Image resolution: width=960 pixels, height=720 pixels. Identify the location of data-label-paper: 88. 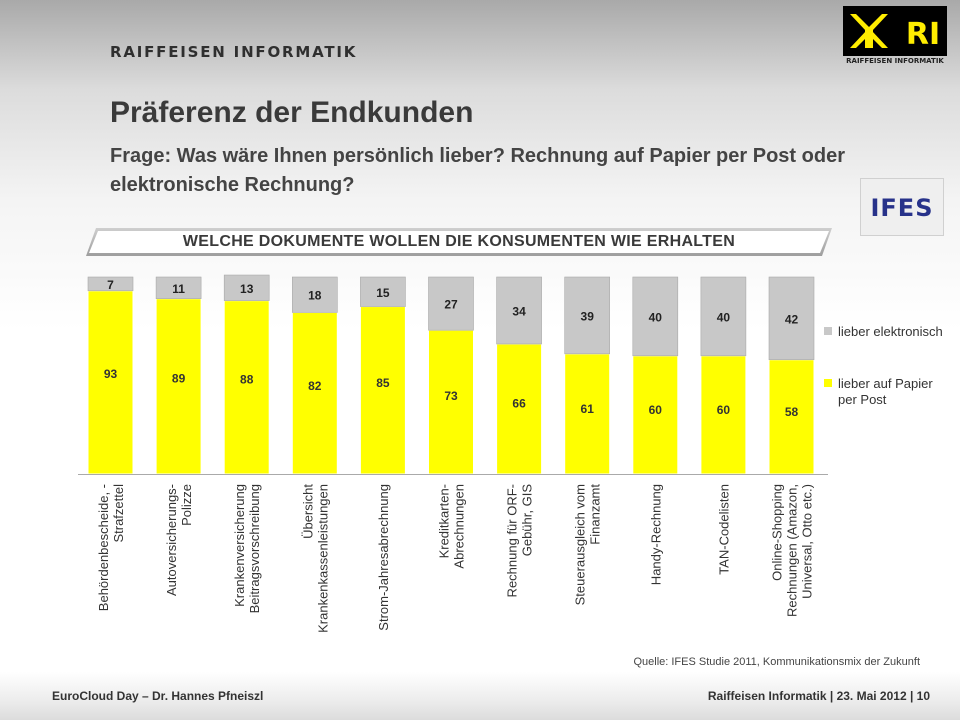
(247, 380).